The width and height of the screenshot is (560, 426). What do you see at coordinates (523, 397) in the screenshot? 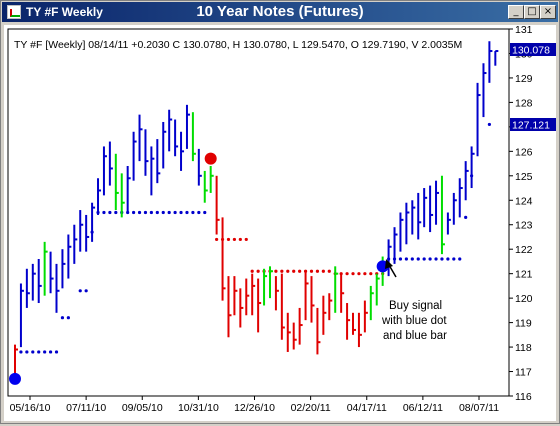
I see `y-tick-label: 116` at bounding box center [523, 397].